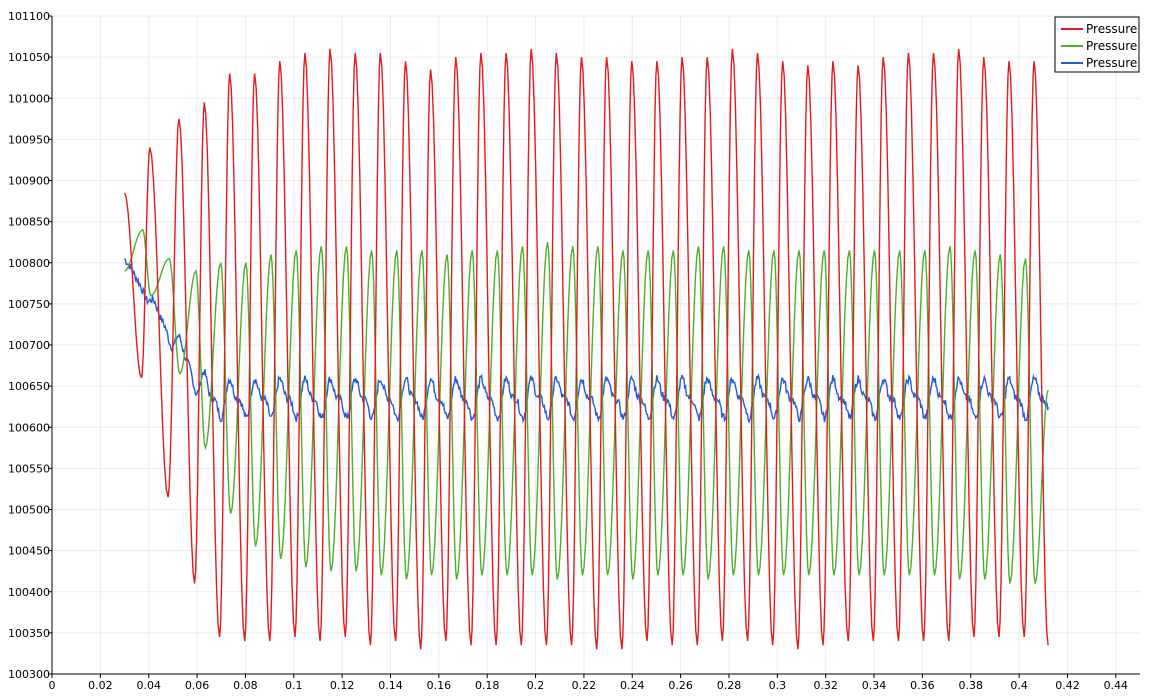 The image size is (1158, 696). Describe the element at coordinates (197, 685) in the screenshot. I see `x-tick-label: 0.06` at that location.